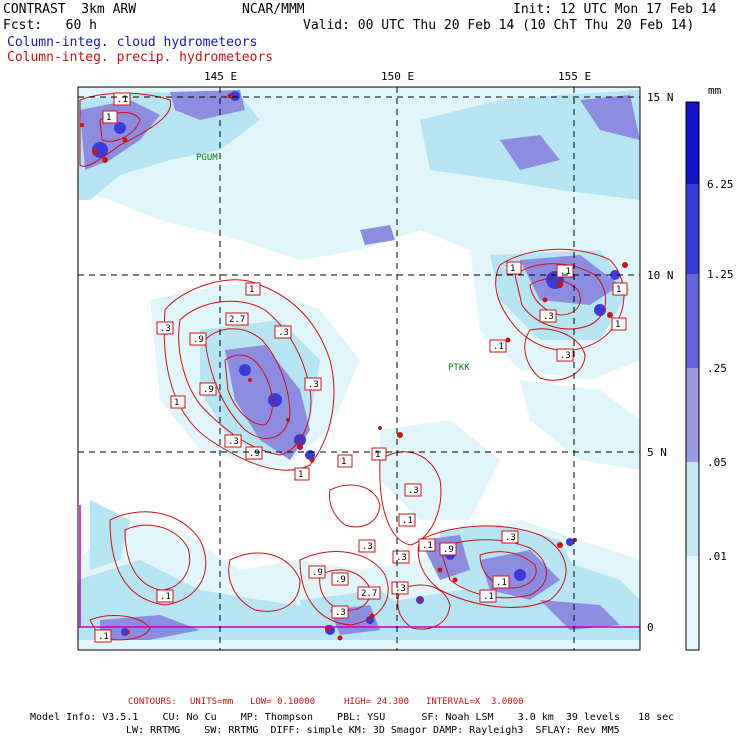  I want to click on organization: NCAR/MMM, so click(273, 9).